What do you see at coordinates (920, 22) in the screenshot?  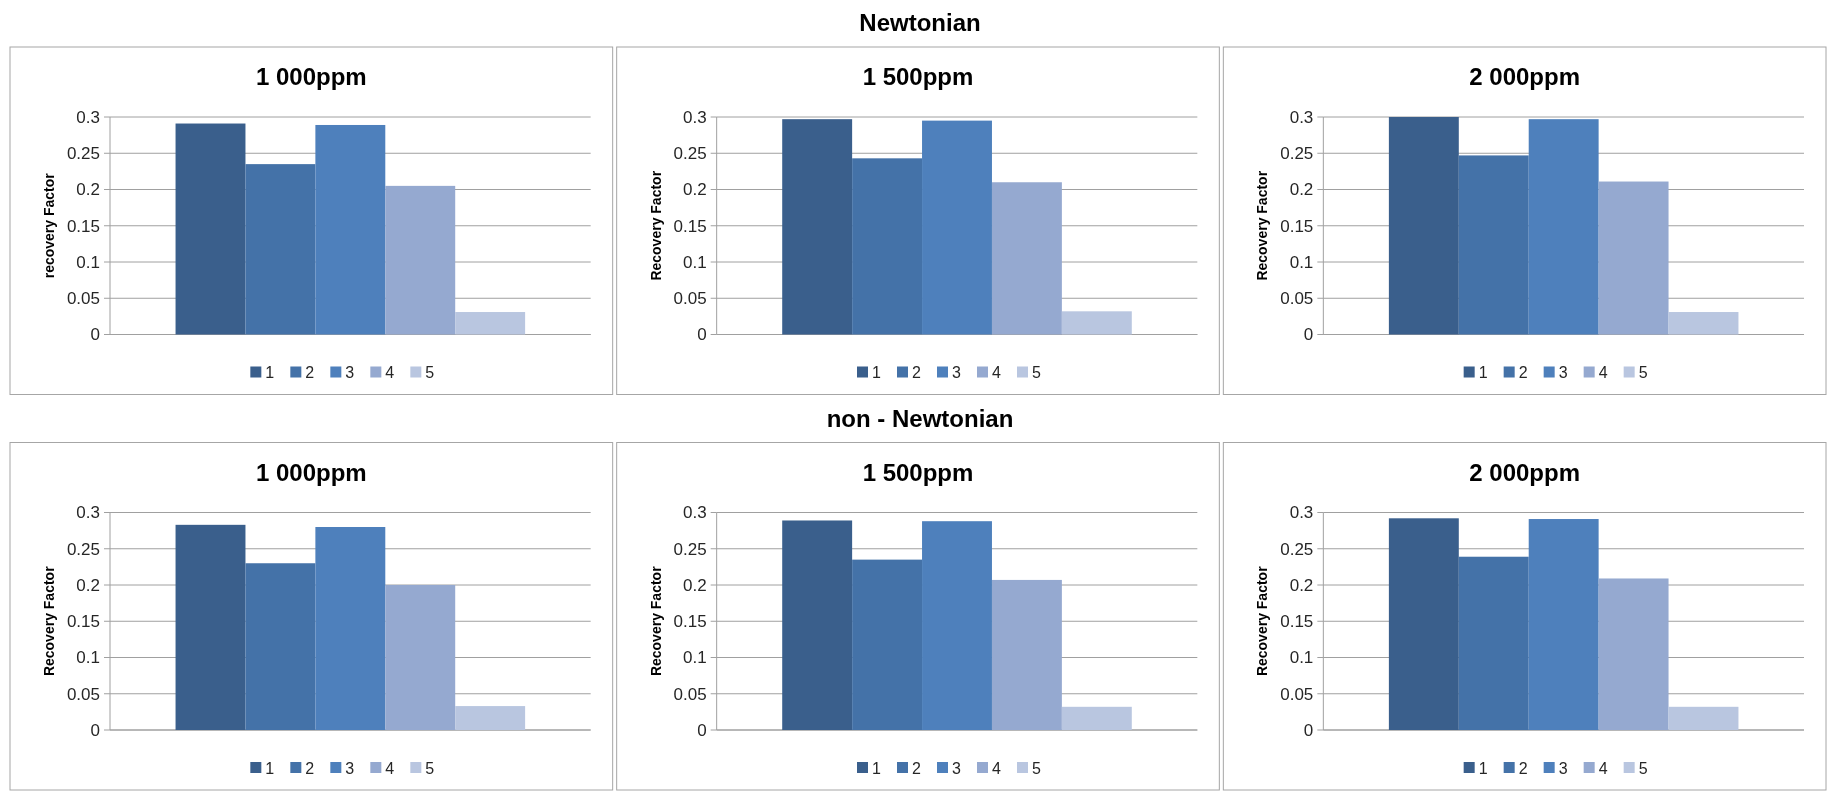 I see `text: Newtonian` at bounding box center [920, 22].